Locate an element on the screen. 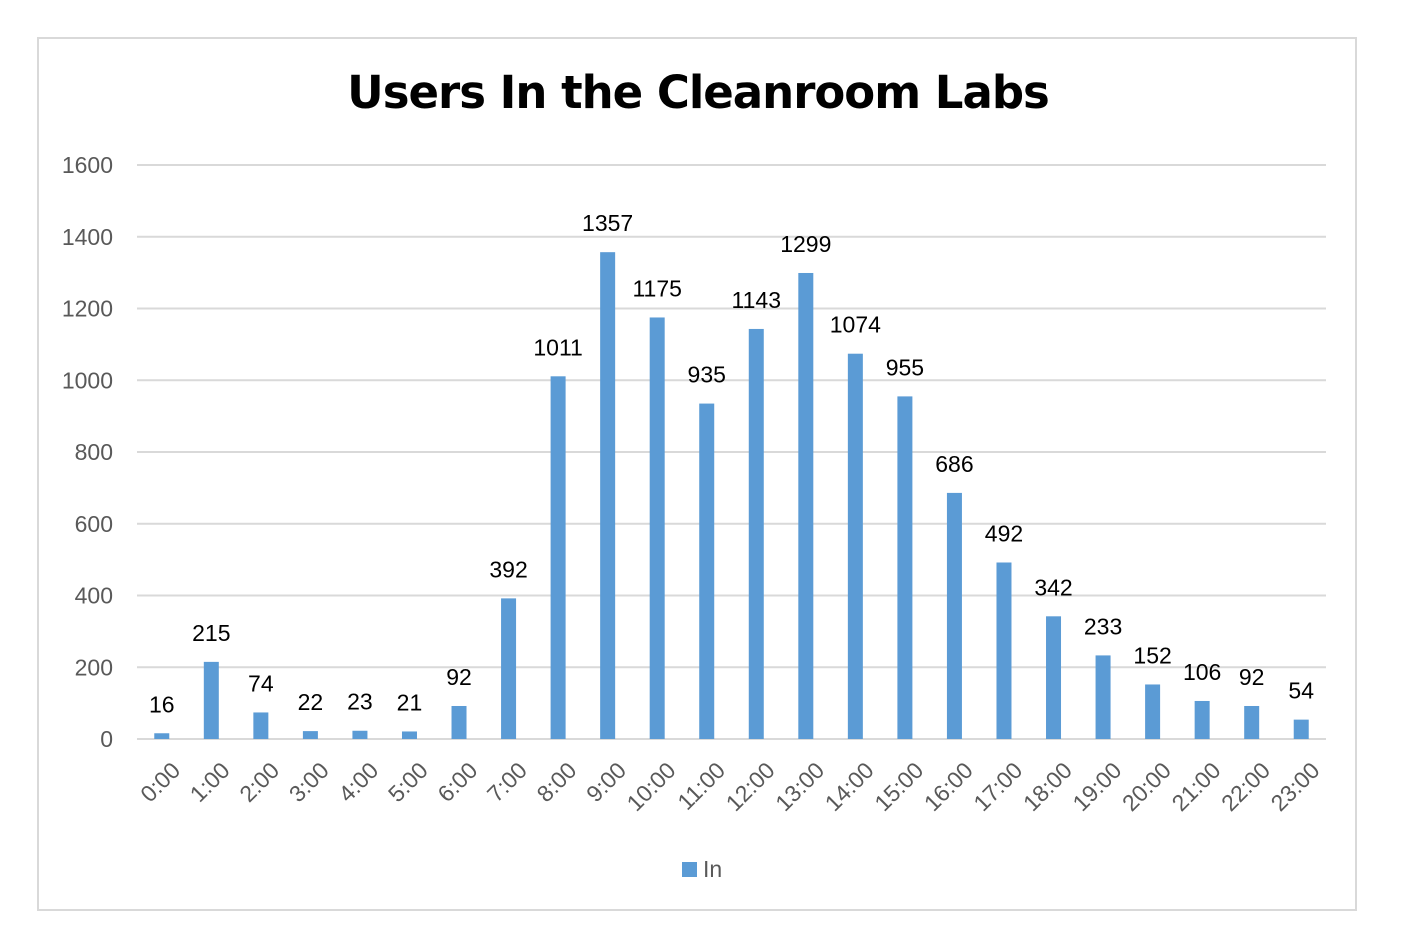 This screenshot has height=951, width=1404. data-label: 106 is located at coordinates (1202, 672).